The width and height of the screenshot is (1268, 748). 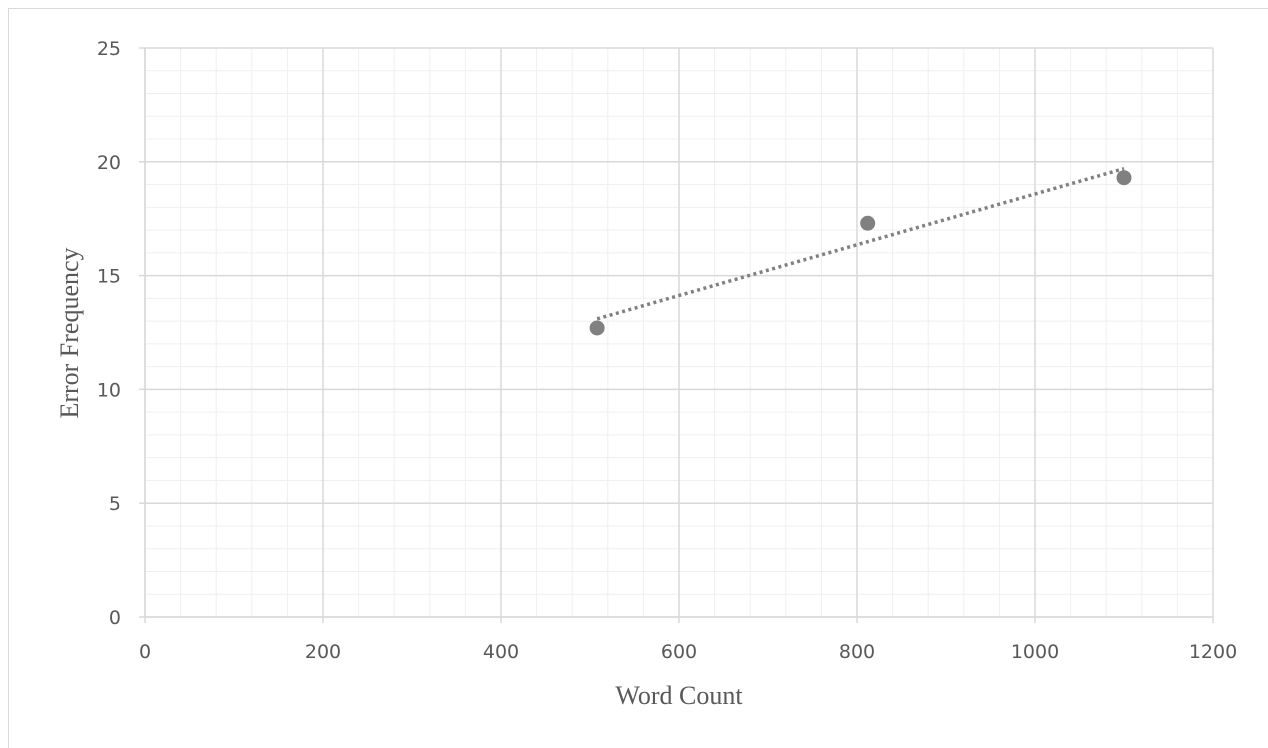 I want to click on trendline-group, so click(x=860, y=243).